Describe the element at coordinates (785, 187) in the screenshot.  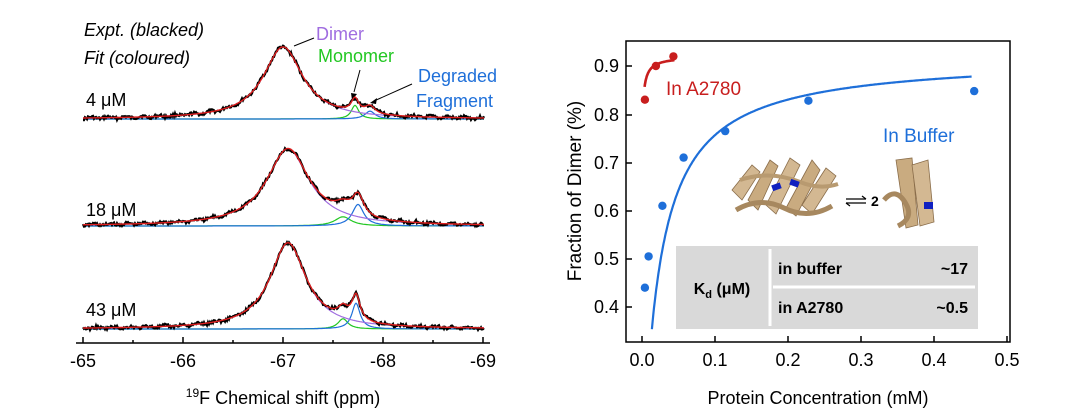
I see `dimer-structure-image` at that location.